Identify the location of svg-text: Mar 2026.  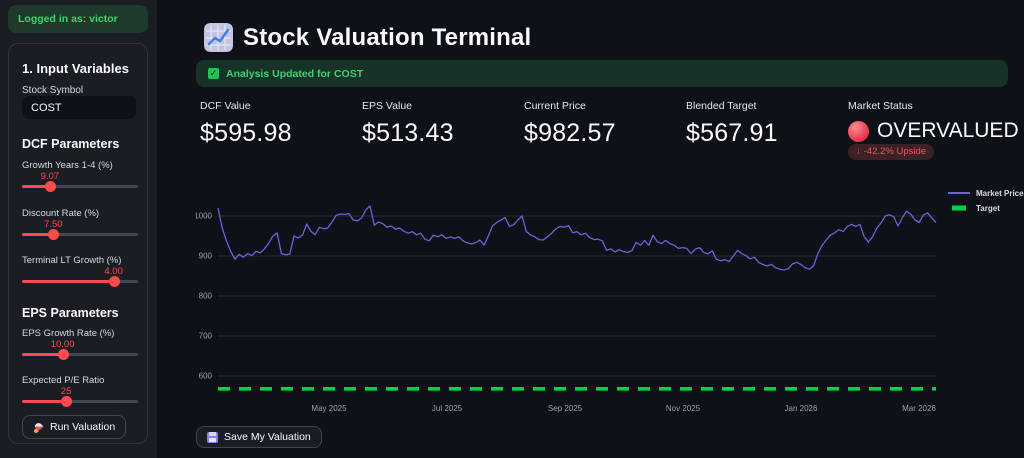
(919, 408).